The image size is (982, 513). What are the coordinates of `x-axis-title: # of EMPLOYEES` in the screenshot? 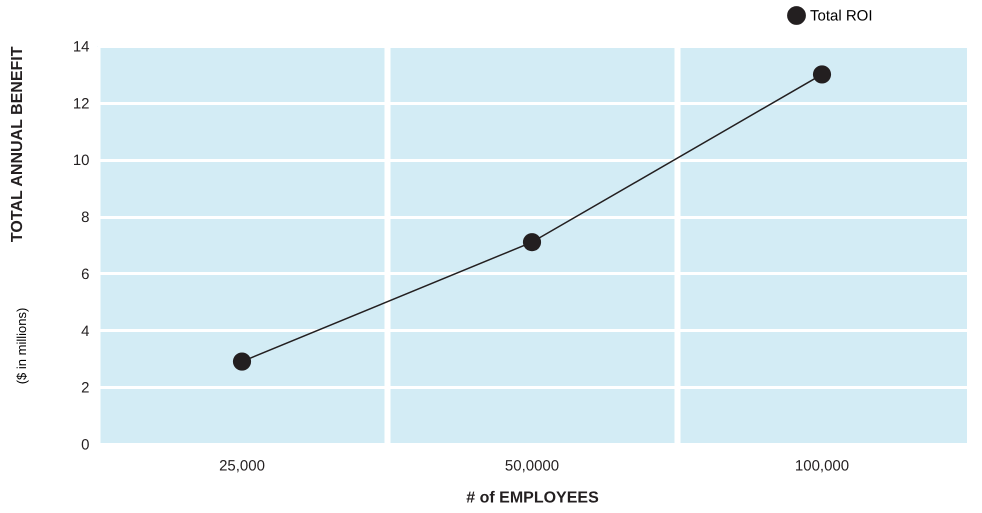 It's located at (533, 498).